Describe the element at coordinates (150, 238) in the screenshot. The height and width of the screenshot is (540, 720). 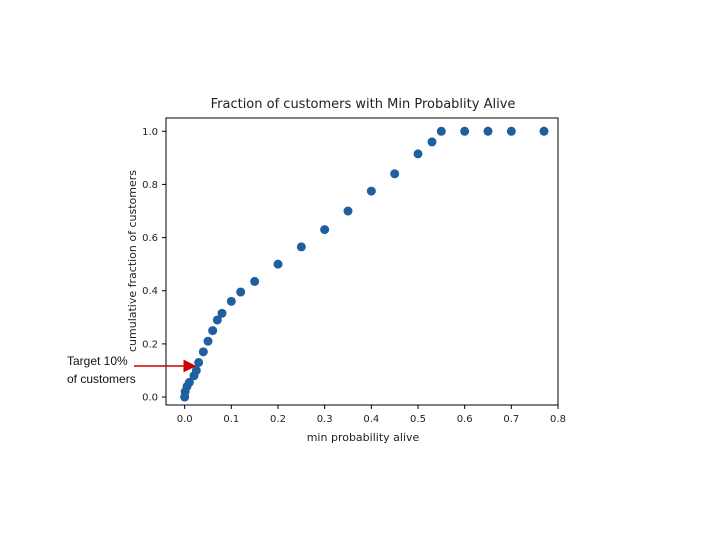
I see `y-tick-label: 0.6` at that location.